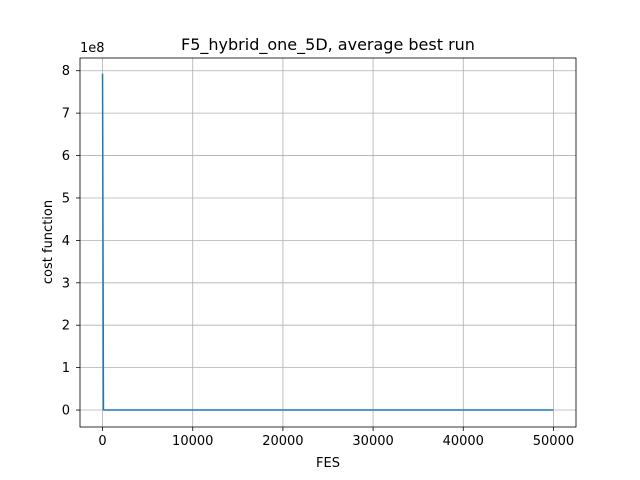 The image size is (640, 480). Describe the element at coordinates (66, 71) in the screenshot. I see `y-tick-label: 8` at that location.